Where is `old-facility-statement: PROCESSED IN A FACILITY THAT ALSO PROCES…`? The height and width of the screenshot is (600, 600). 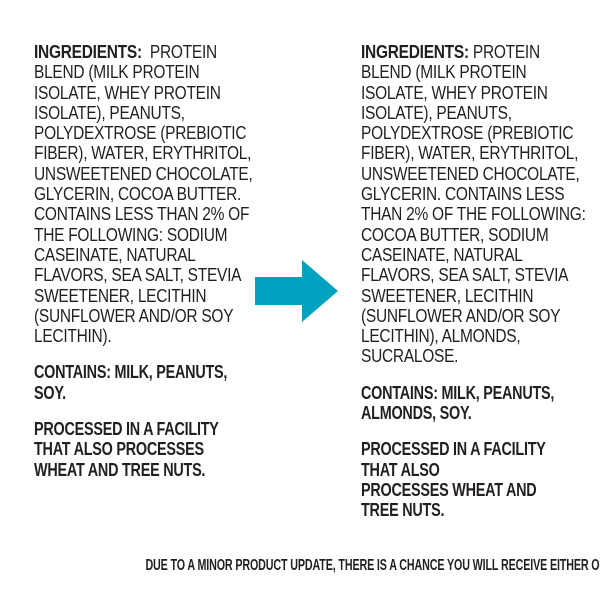 old-facility-statement: PROCESSED IN A FACILITY THAT ALSO PROCES… is located at coordinates (126, 449).